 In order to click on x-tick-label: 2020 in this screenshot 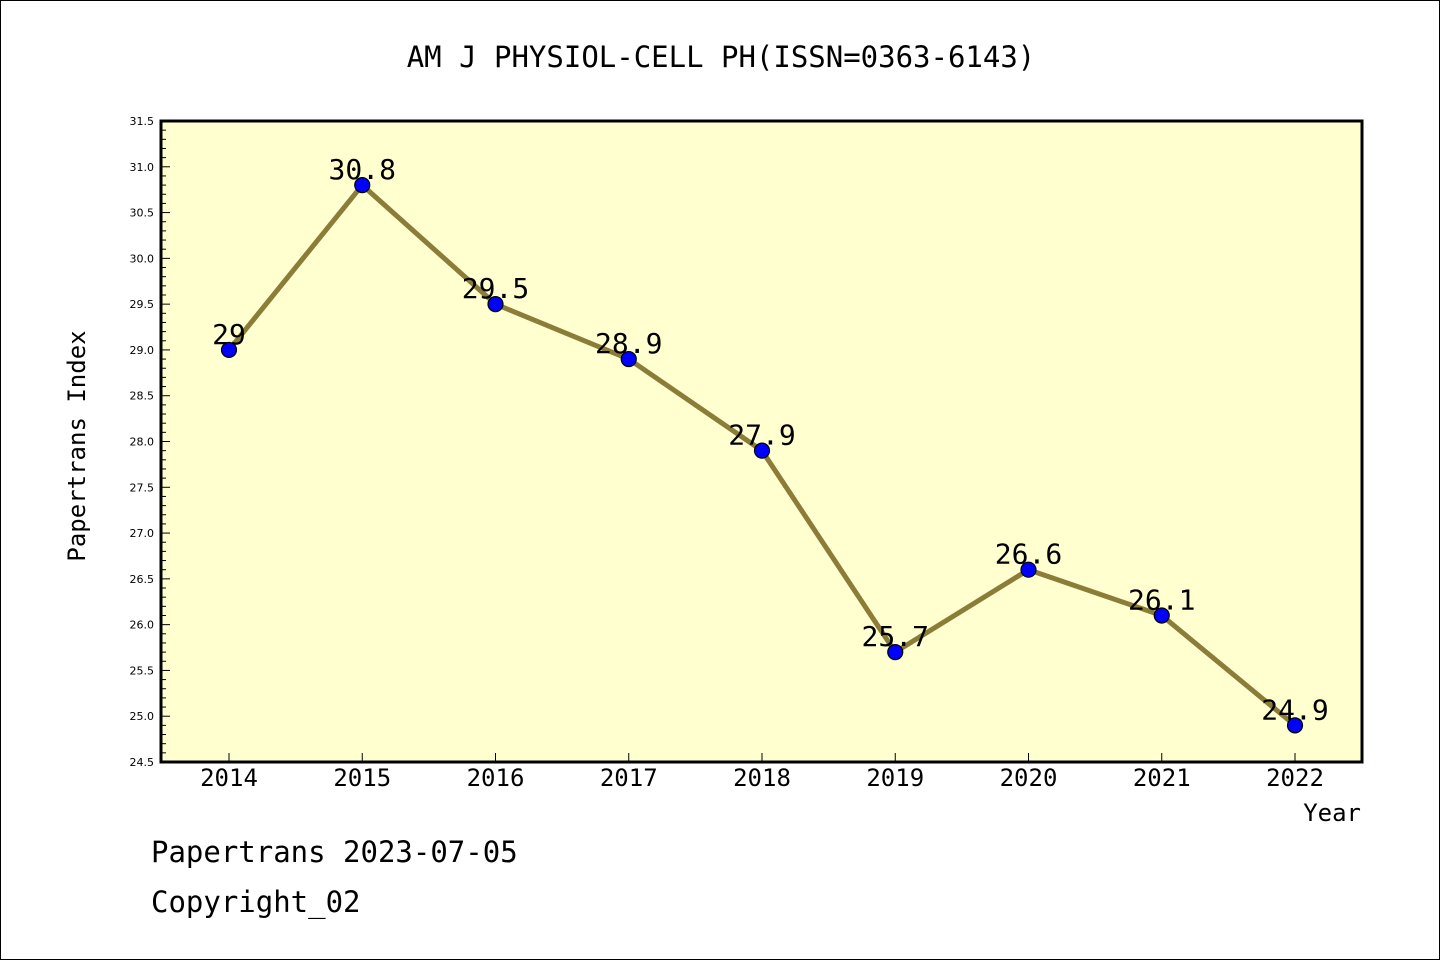, I will do `click(1029, 778)`.